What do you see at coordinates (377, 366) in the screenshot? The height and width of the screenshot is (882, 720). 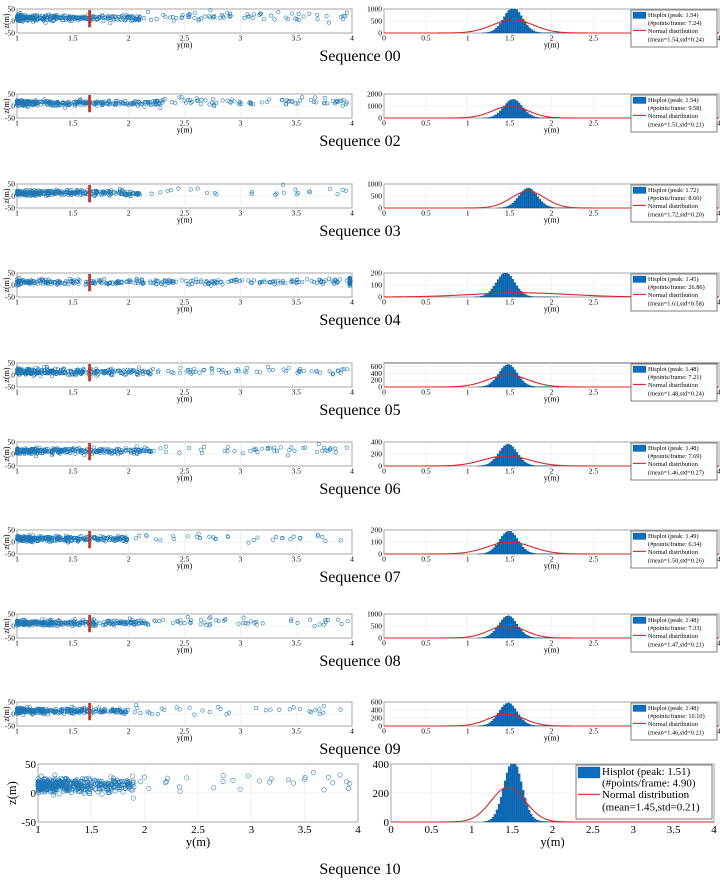 I see `histogram-y-tick-label: 600` at bounding box center [377, 366].